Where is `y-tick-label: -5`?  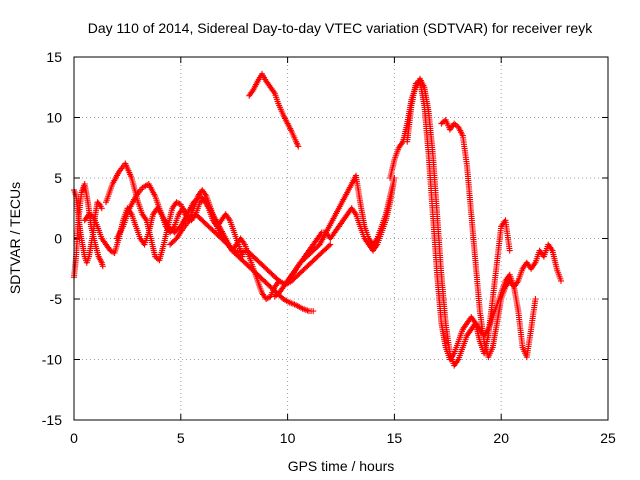 y-tick-label: -5 is located at coordinates (56, 299).